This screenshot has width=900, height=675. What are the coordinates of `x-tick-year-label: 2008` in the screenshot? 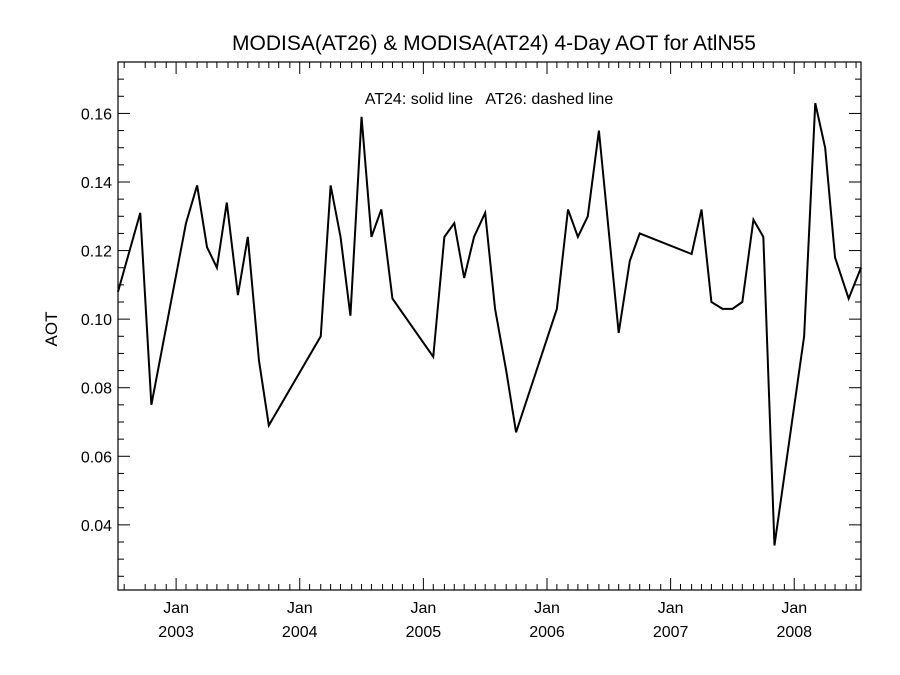 It's located at (794, 632).